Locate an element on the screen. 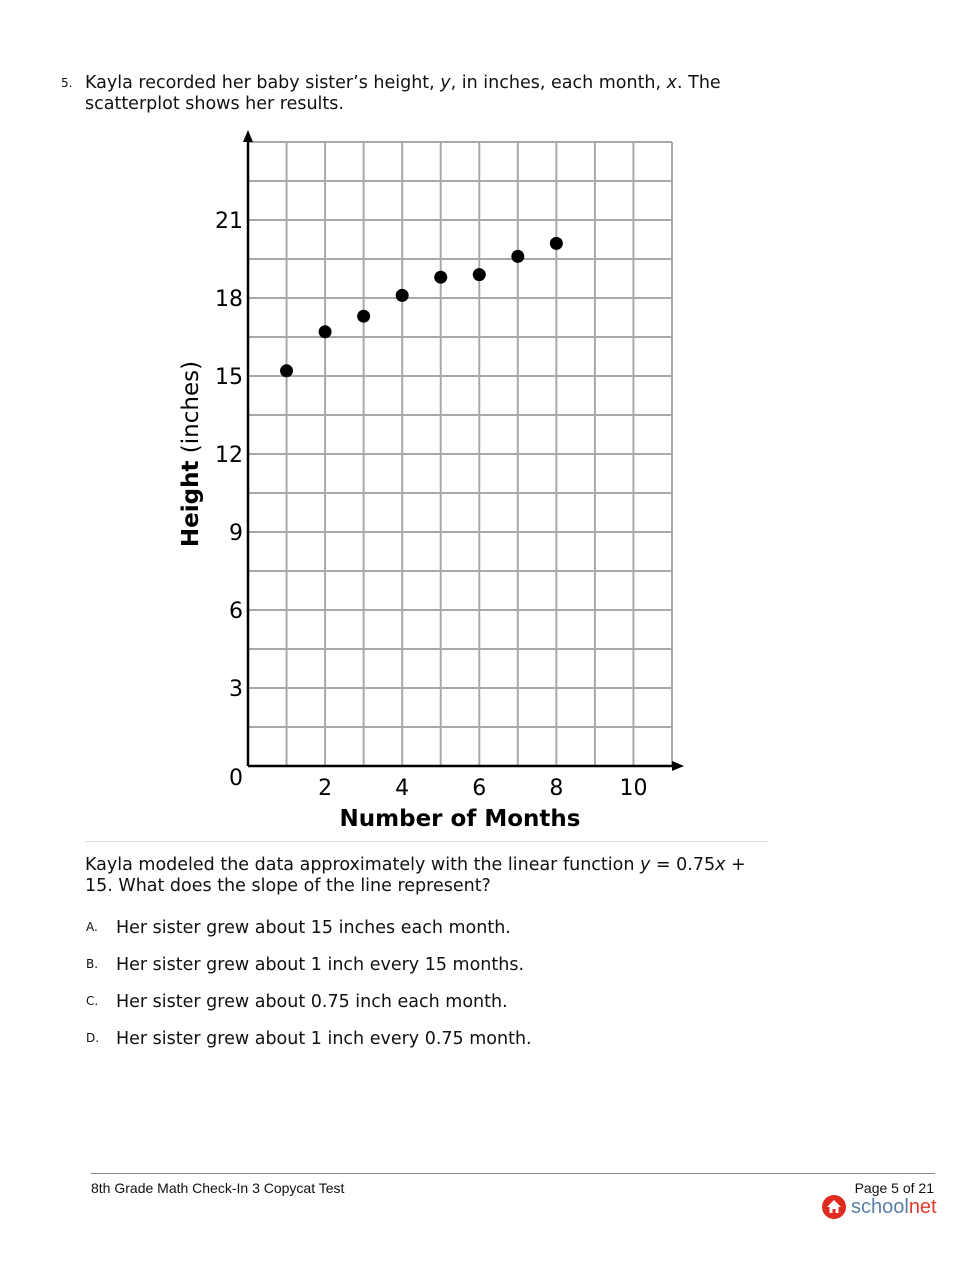 The width and height of the screenshot is (979, 1266). y-axis-label: Height (inches) is located at coordinates (191, 454).